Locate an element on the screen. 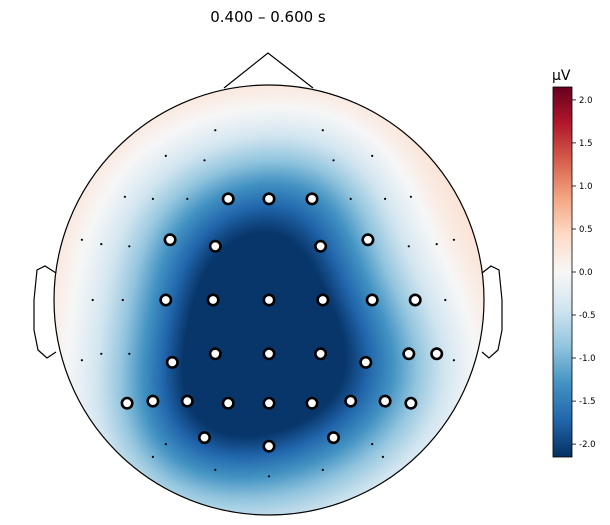  colorbar-tick-label: 0.0 is located at coordinates (586, 273).